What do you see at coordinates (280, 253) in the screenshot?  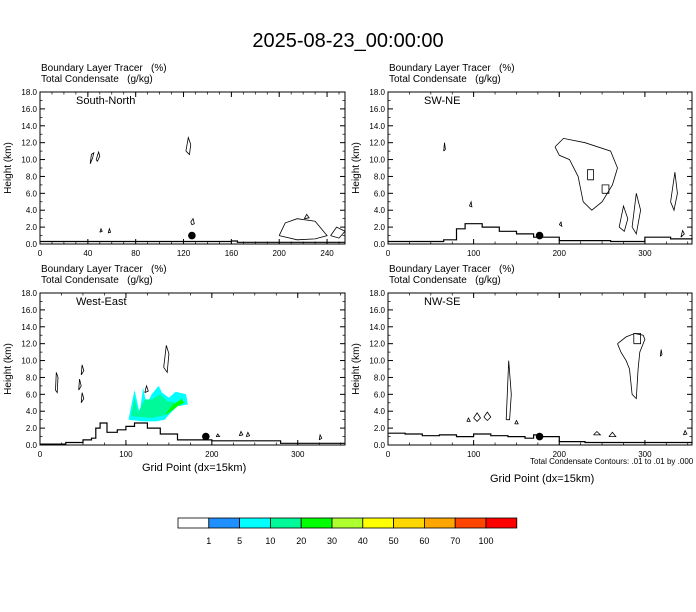 I see `x-tick-label: 200` at bounding box center [280, 253].